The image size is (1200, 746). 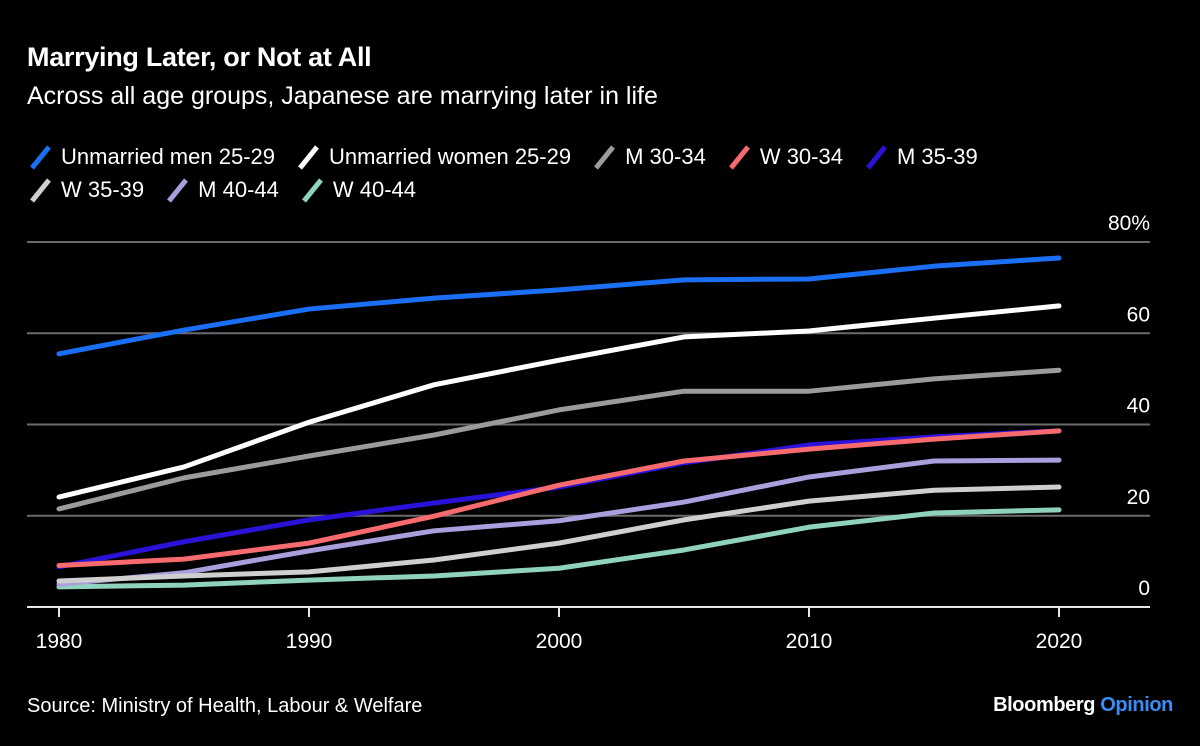 I want to click on legend-item: W 40-44, so click(x=357, y=190).